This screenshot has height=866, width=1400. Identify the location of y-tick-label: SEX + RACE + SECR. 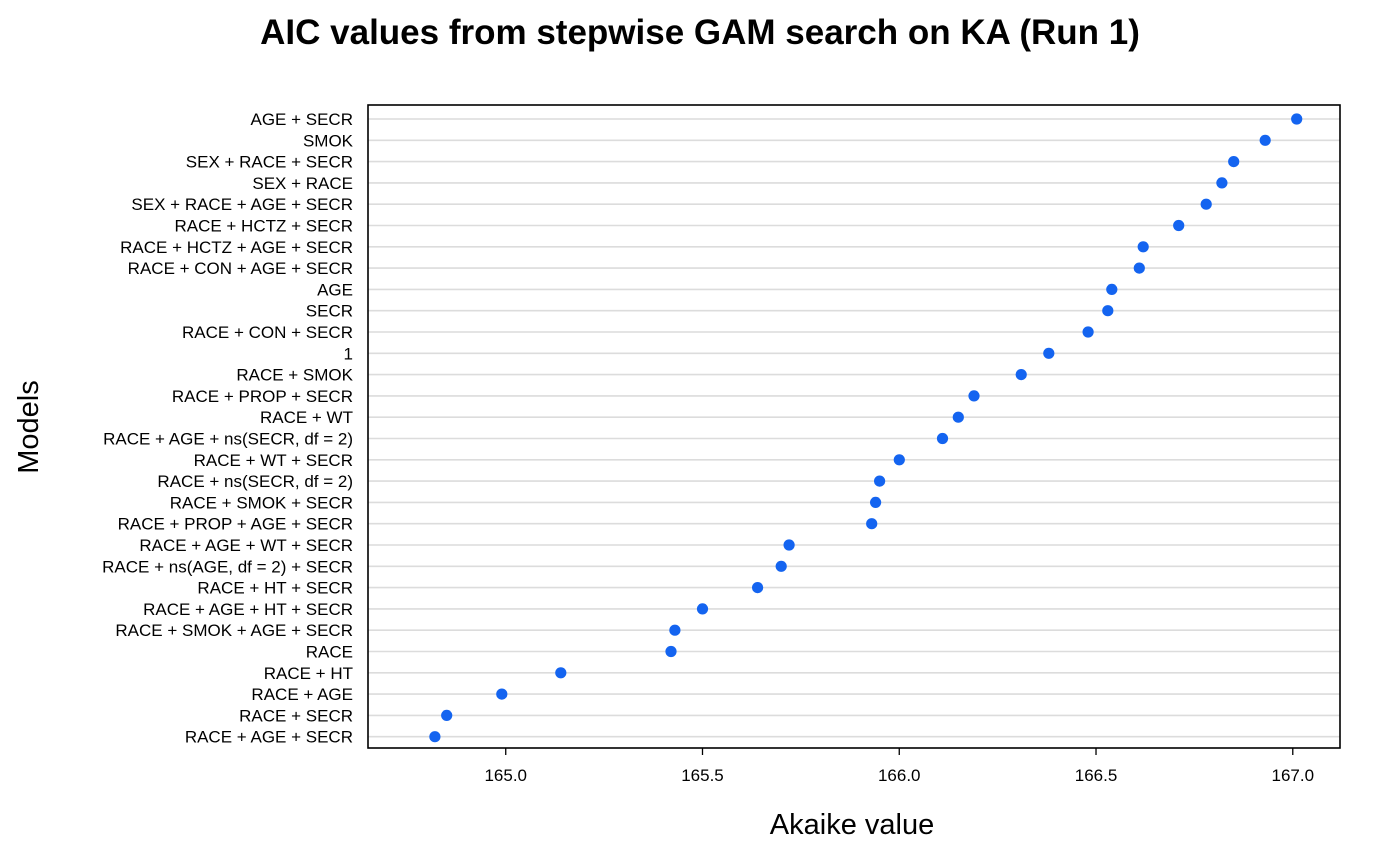
(269, 162).